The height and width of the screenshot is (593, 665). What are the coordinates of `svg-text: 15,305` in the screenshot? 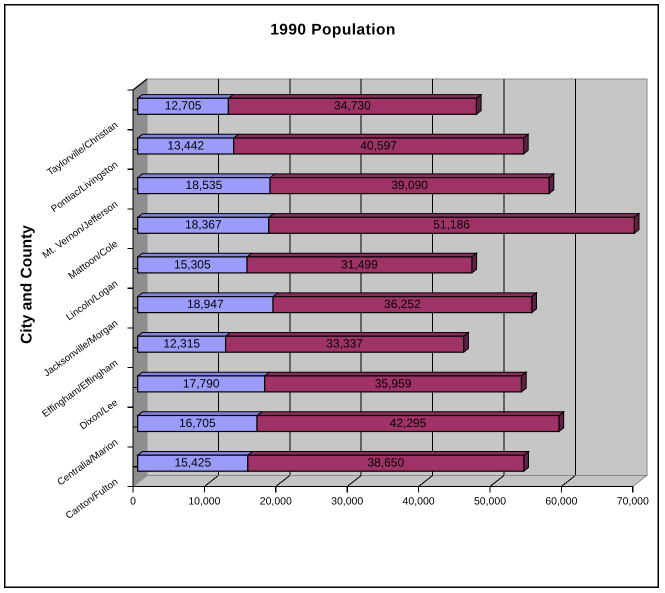 It's located at (192, 264).